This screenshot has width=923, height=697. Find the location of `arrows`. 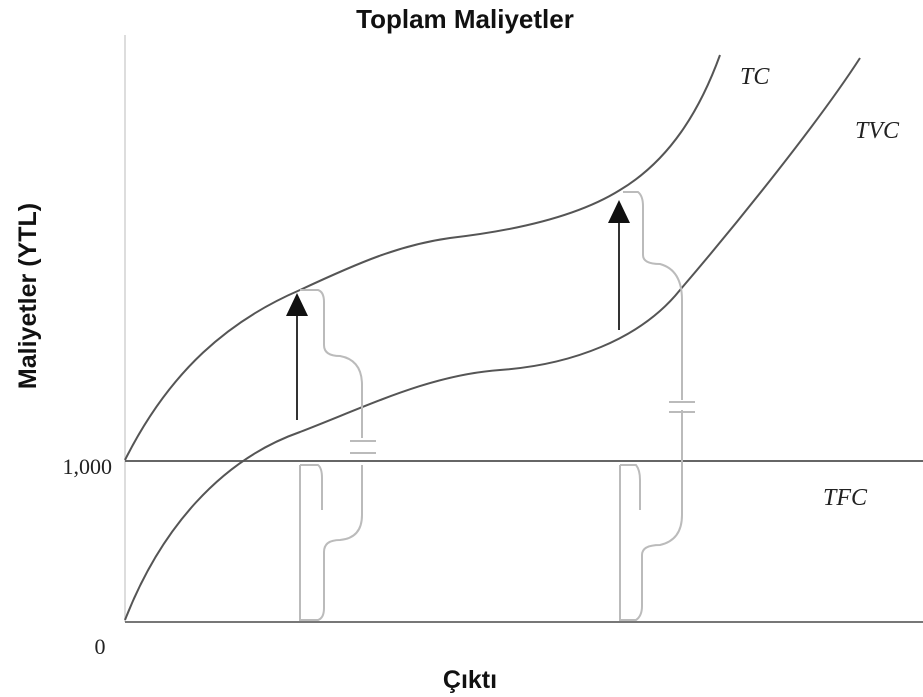

arrows is located at coordinates (458, 310).